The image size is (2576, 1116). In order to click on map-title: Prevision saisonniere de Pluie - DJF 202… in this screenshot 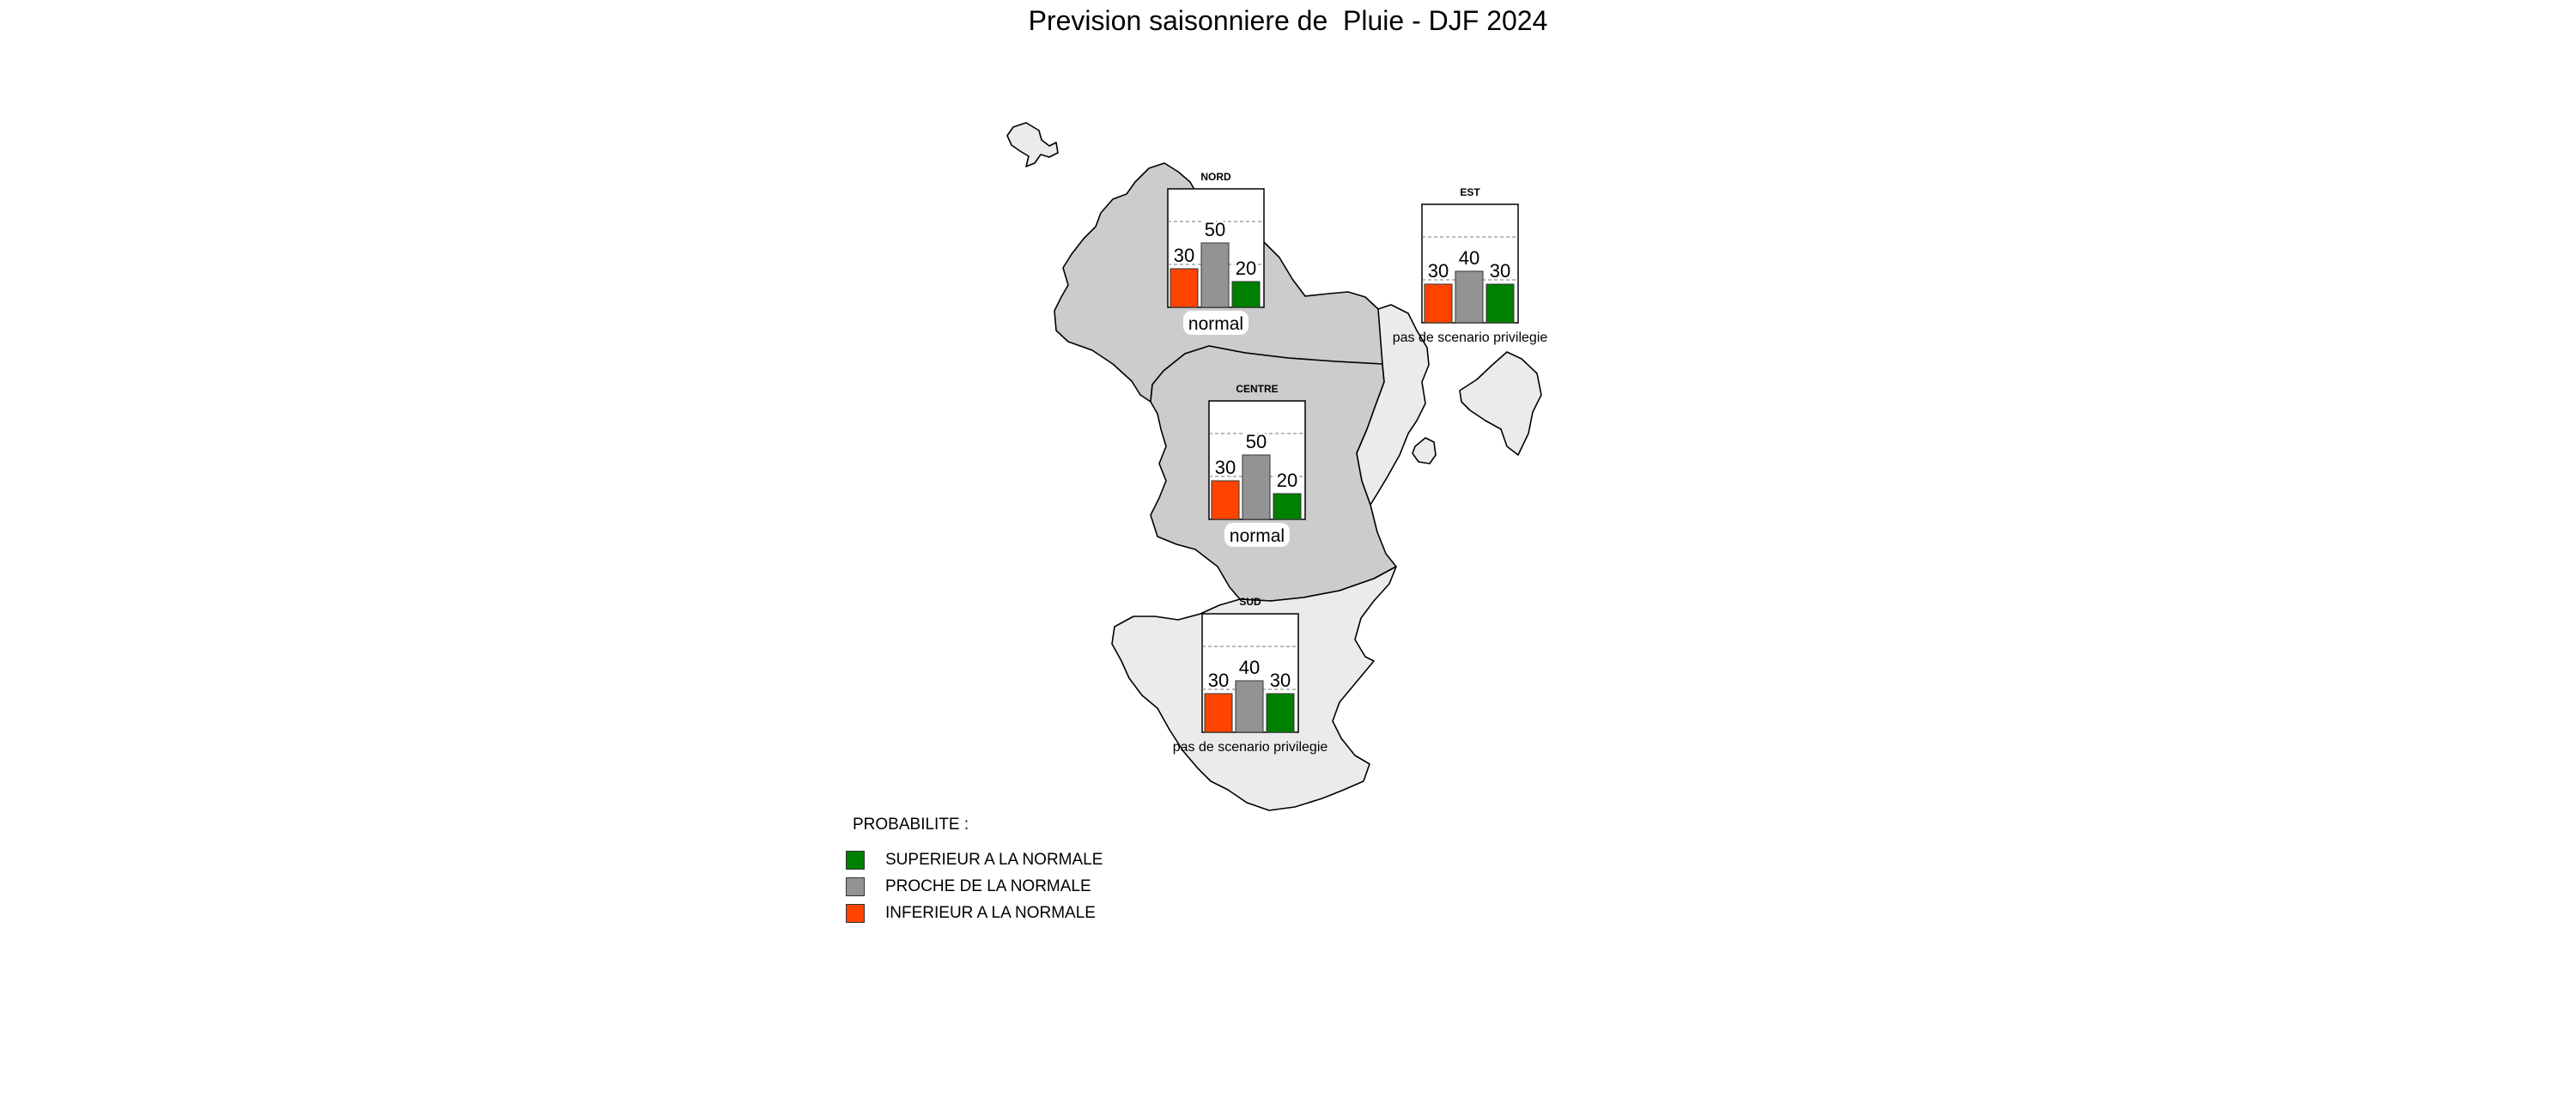, I will do `click(1288, 20)`.